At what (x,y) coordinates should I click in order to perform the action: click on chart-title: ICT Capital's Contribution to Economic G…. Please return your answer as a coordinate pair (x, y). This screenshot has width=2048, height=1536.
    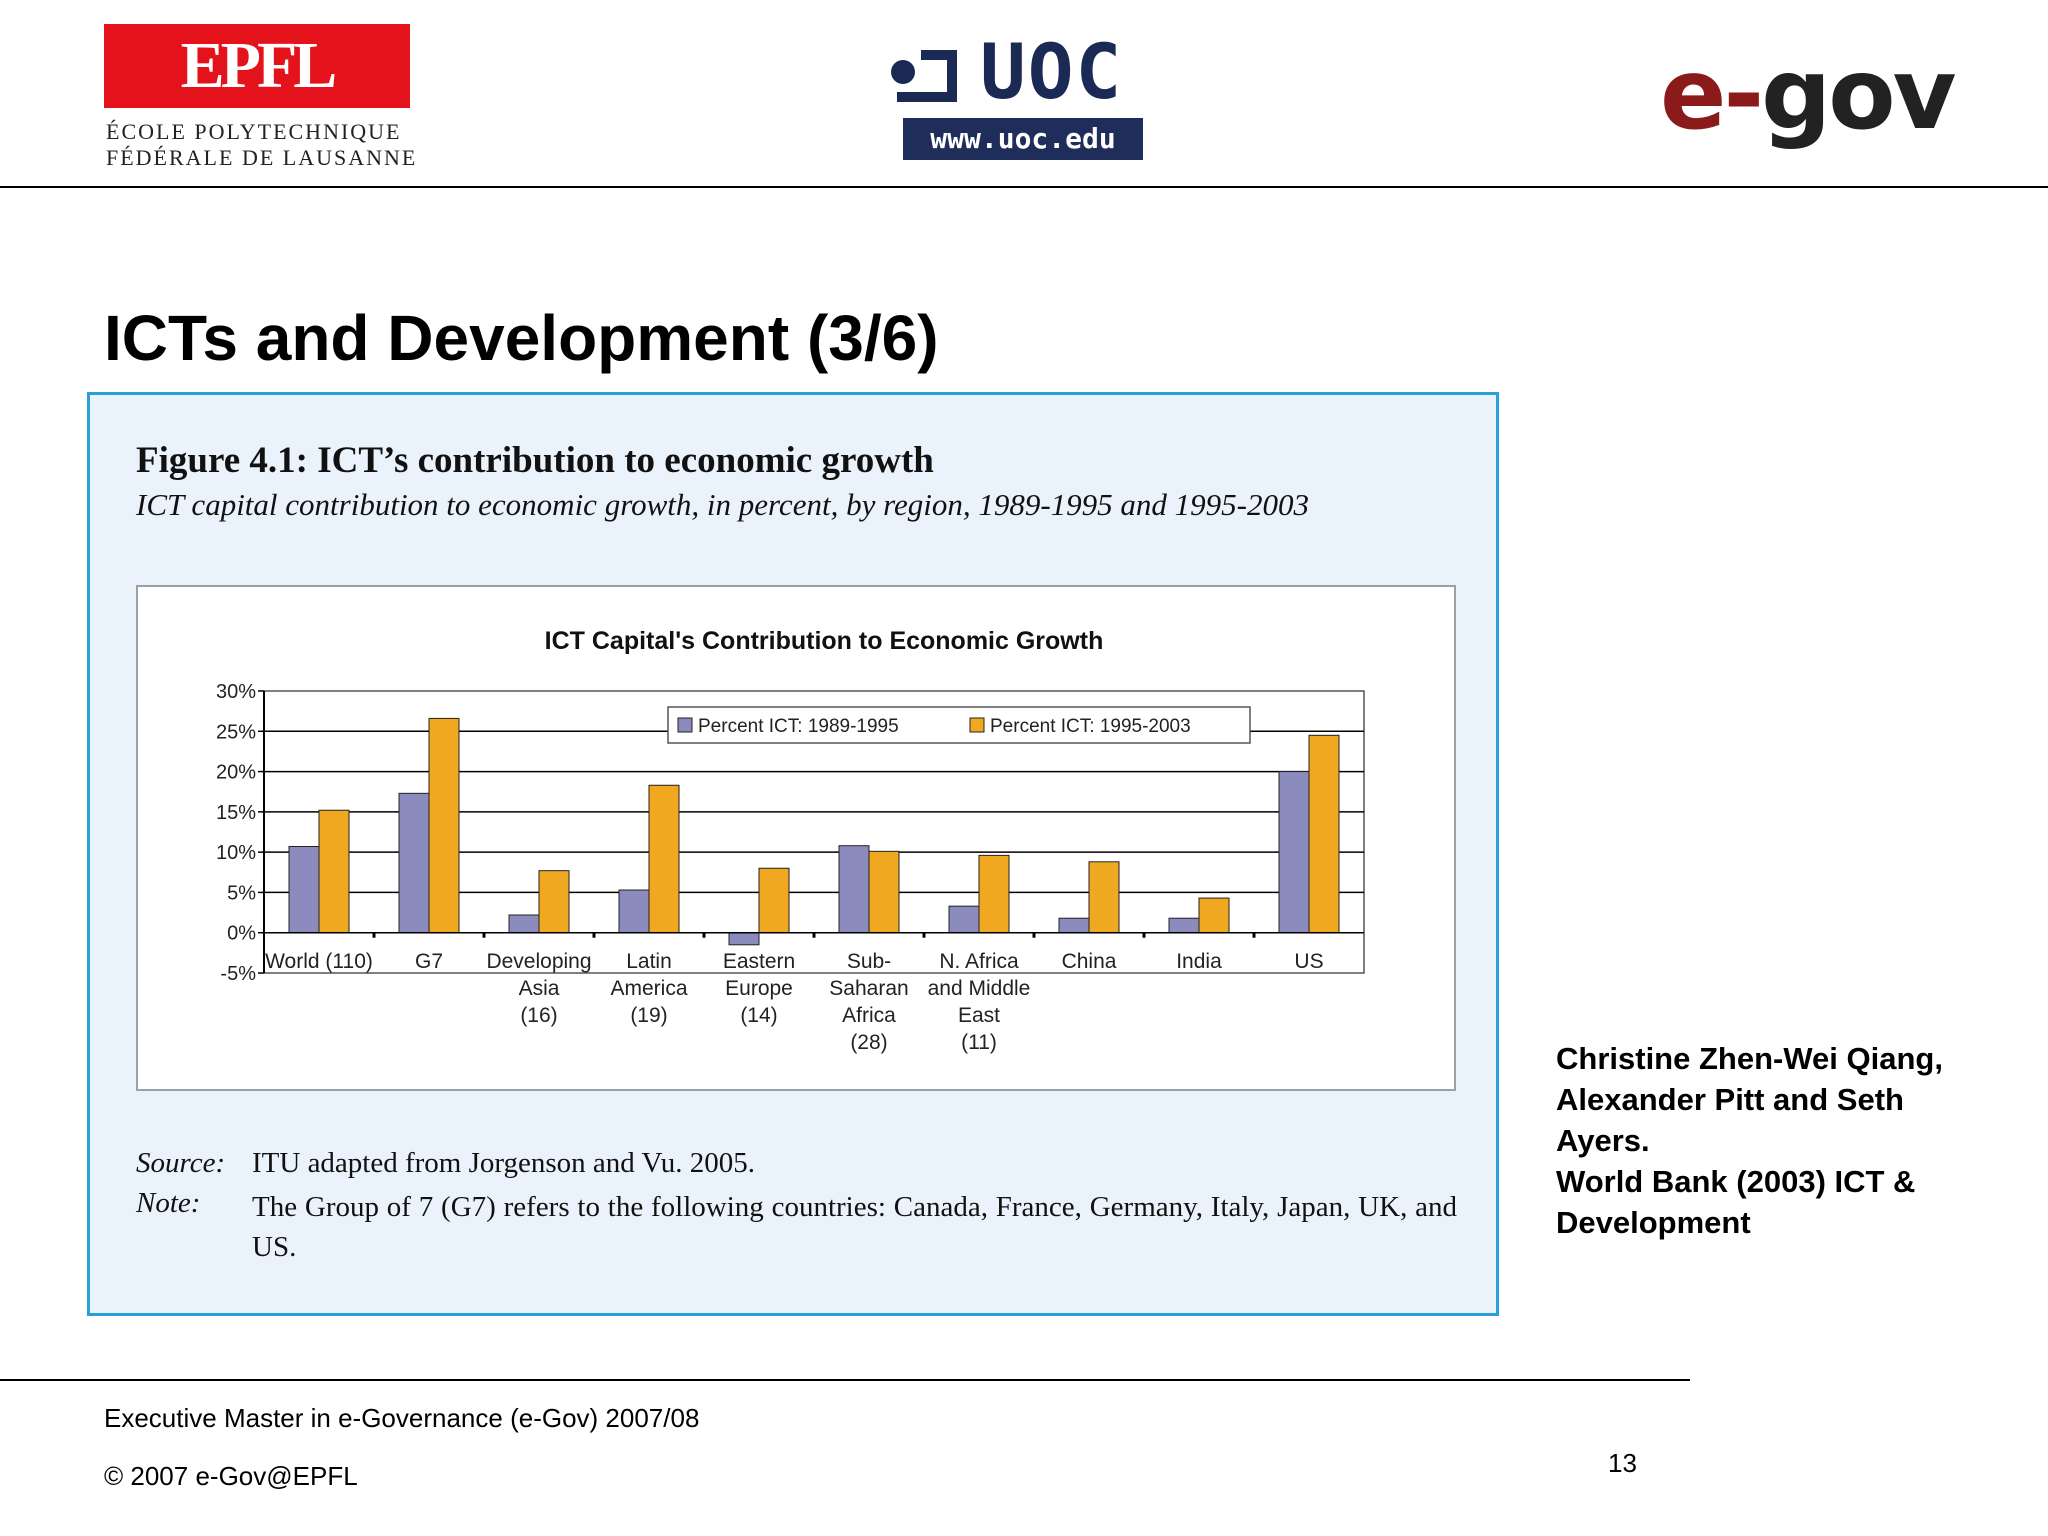
    Looking at the image, I should click on (824, 641).